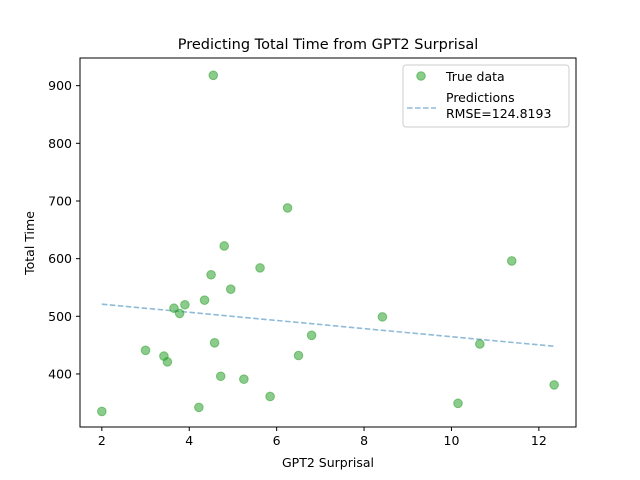 The height and width of the screenshot is (480, 640). Describe the element at coordinates (60, 373) in the screenshot. I see `y-tick-label: 400` at that location.